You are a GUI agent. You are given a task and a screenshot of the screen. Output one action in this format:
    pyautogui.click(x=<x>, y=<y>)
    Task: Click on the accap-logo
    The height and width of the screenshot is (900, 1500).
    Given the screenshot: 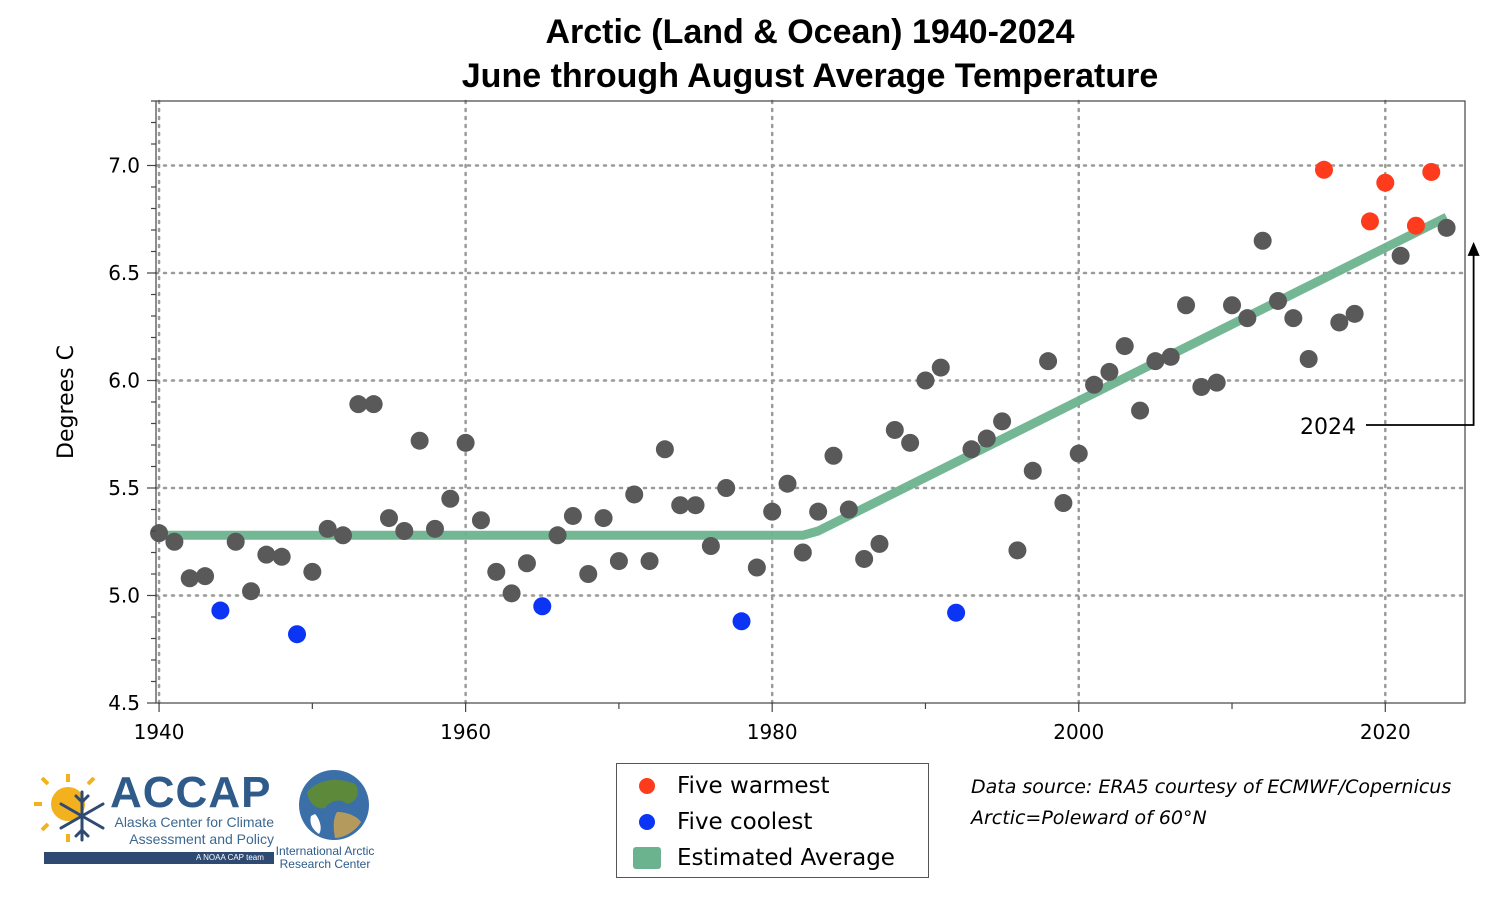 What is the action you would take?
    pyautogui.click(x=69, y=808)
    